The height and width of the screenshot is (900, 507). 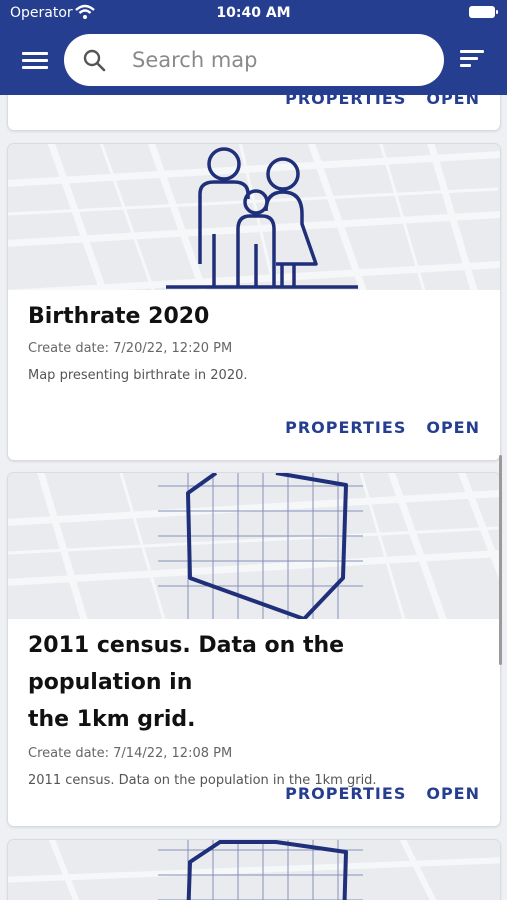 I want to click on sort-icon, so click(x=473, y=60).